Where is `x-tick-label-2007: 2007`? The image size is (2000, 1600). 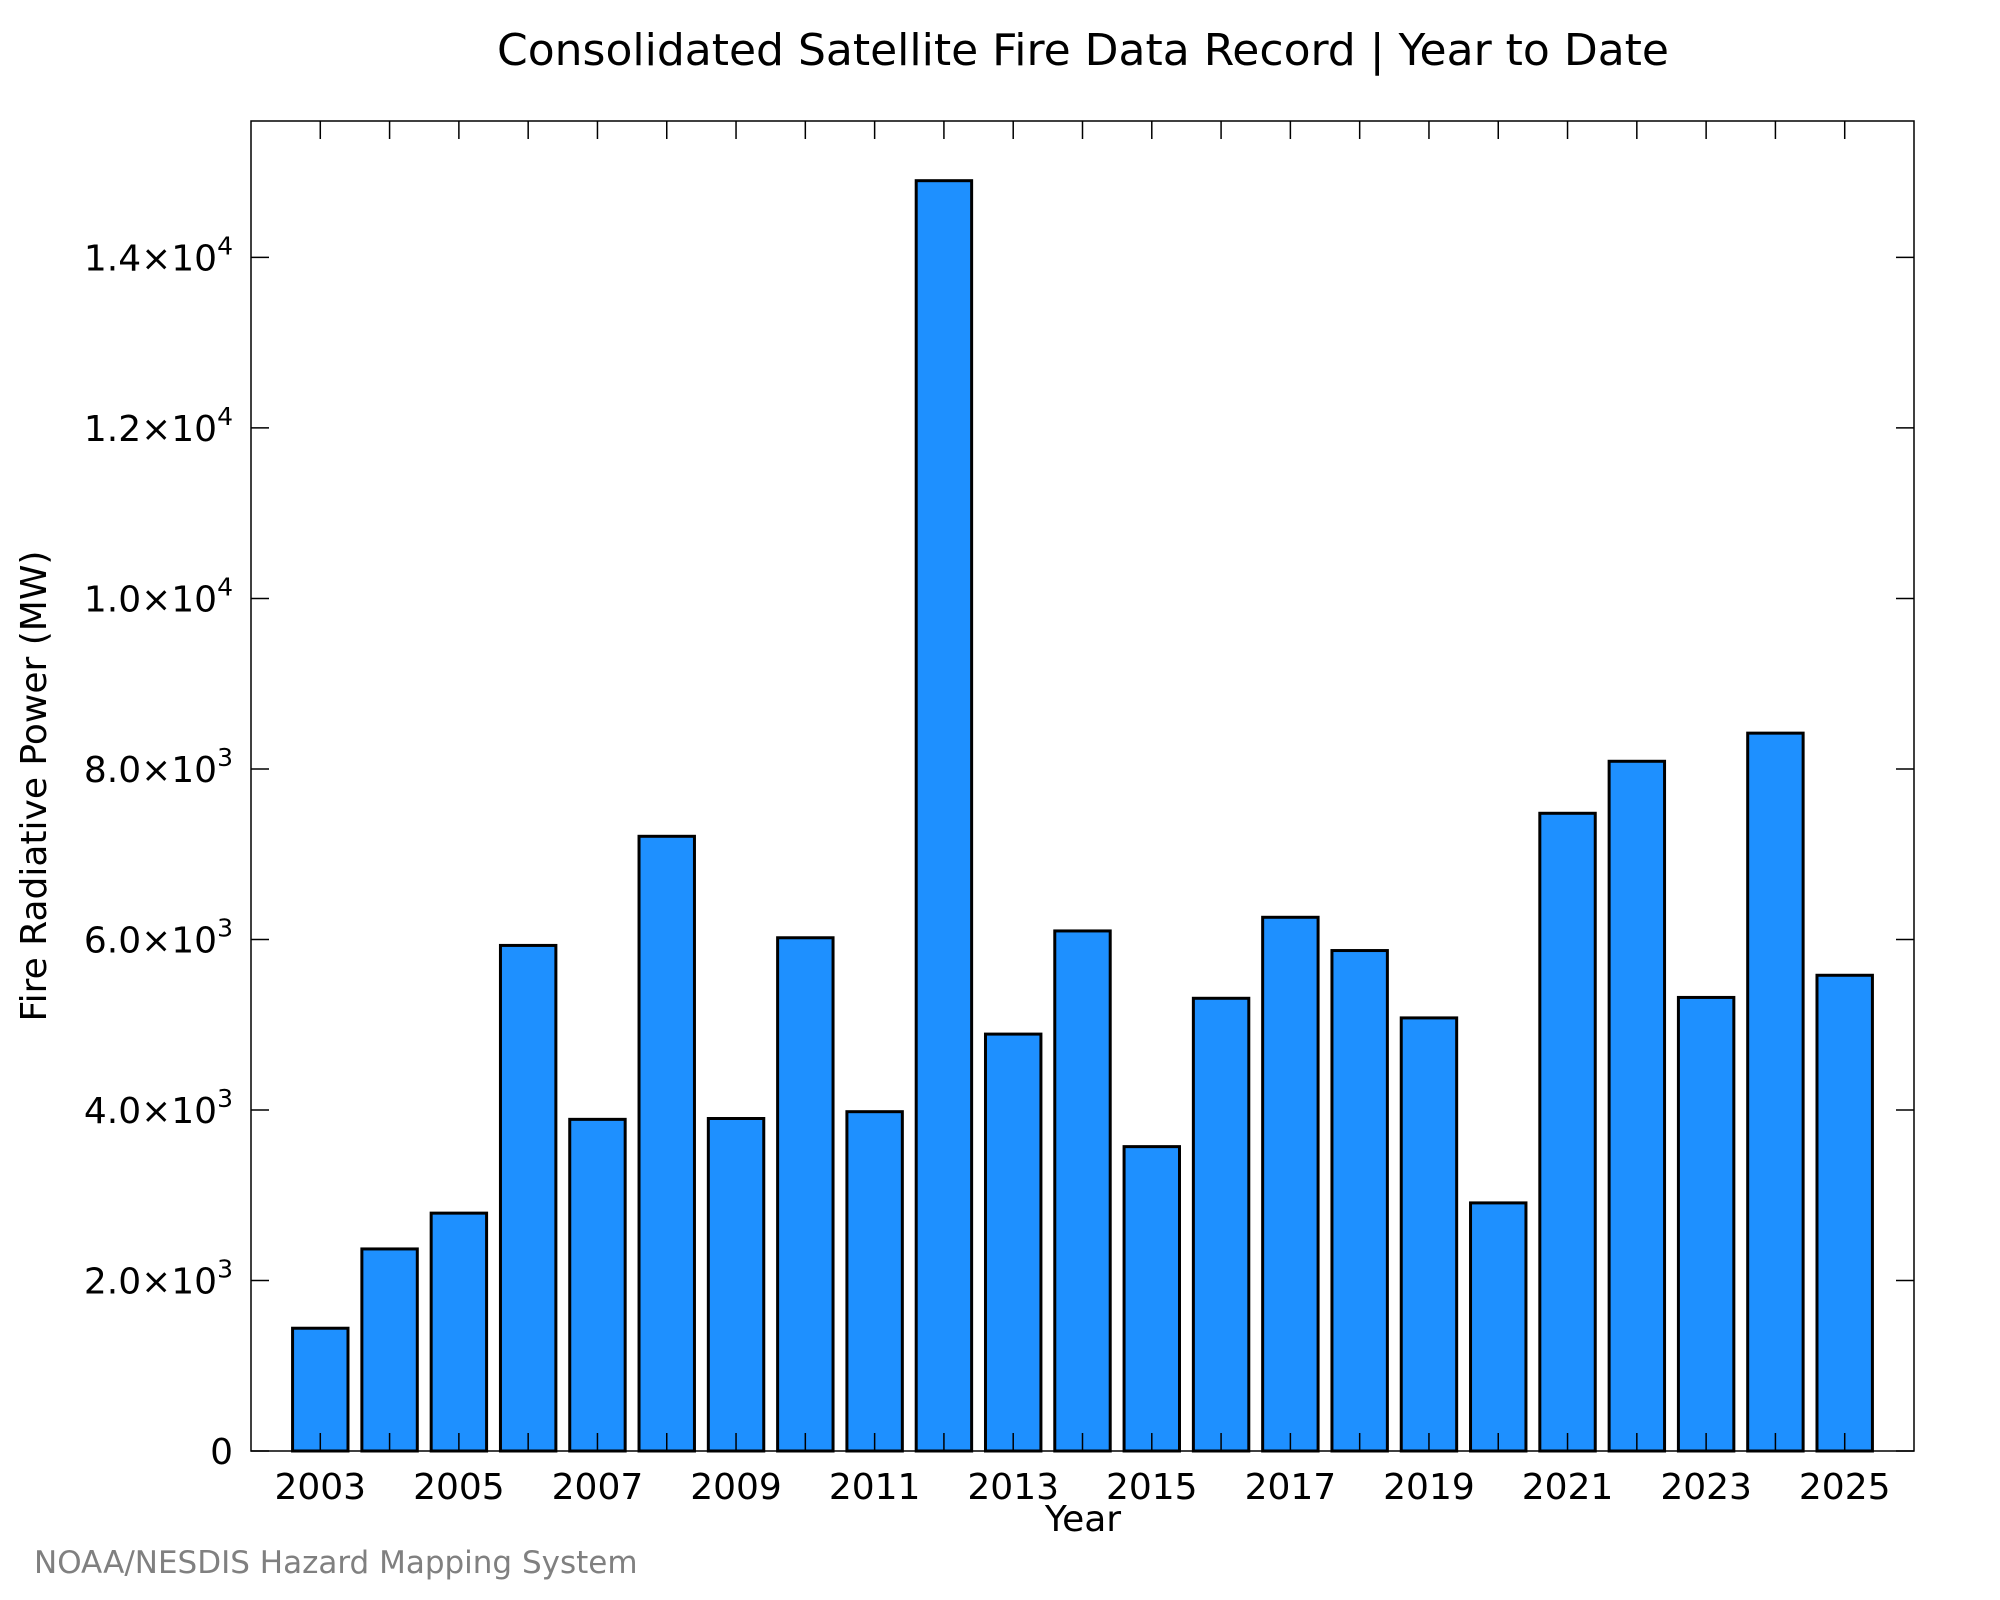
x-tick-label-2007: 2007 is located at coordinates (598, 1487).